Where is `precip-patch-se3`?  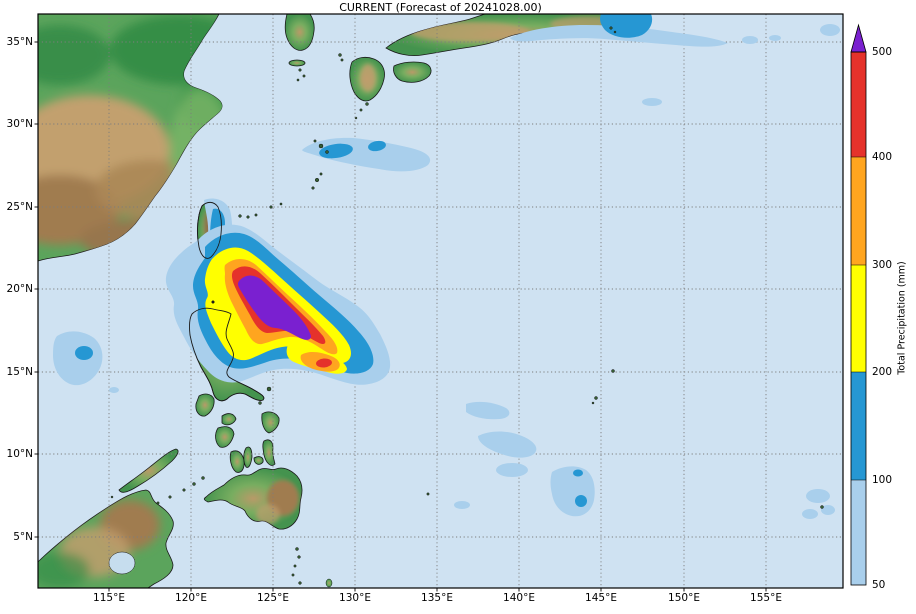
precip-patch-se3 is located at coordinates (828, 510).